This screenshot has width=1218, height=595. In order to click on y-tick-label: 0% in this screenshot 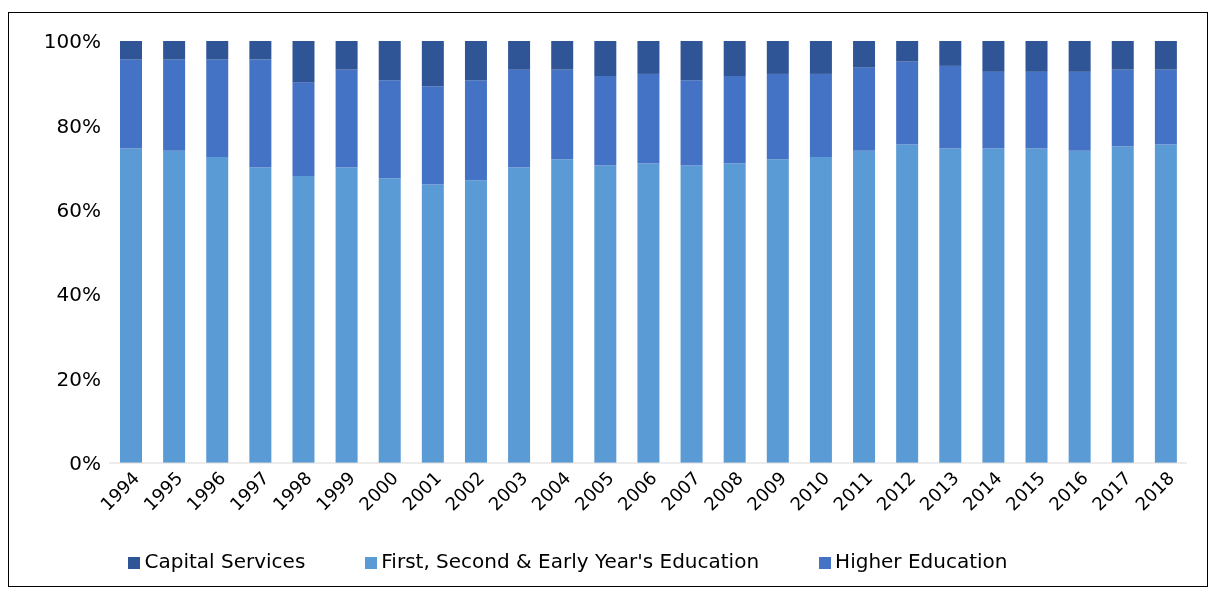, I will do `click(85, 463)`.